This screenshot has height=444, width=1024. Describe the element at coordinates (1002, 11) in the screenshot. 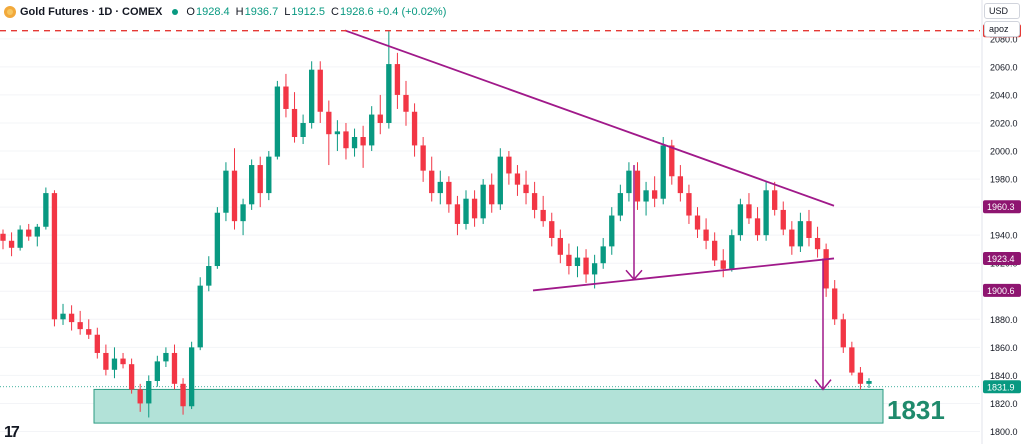

I see `currency-selector: USD` at that location.